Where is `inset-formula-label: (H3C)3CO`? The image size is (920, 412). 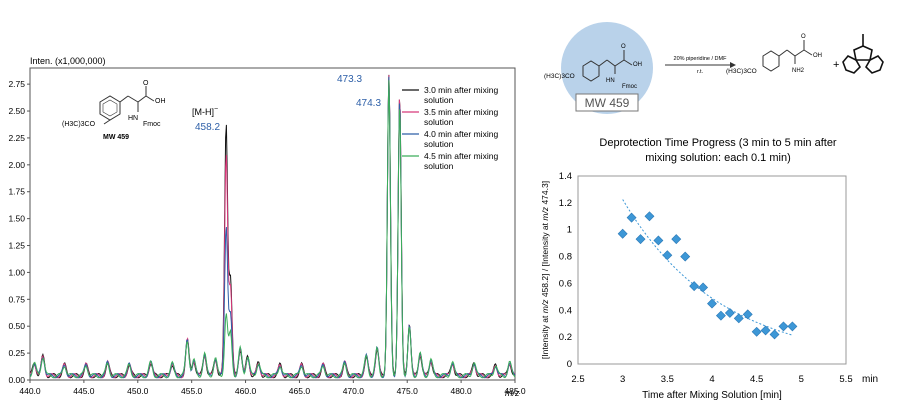 inset-formula-label: (H3C)3CO is located at coordinates (79, 124).